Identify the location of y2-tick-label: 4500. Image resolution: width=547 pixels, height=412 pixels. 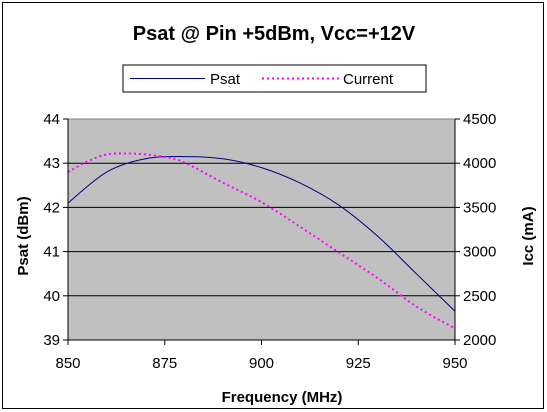
(479, 119).